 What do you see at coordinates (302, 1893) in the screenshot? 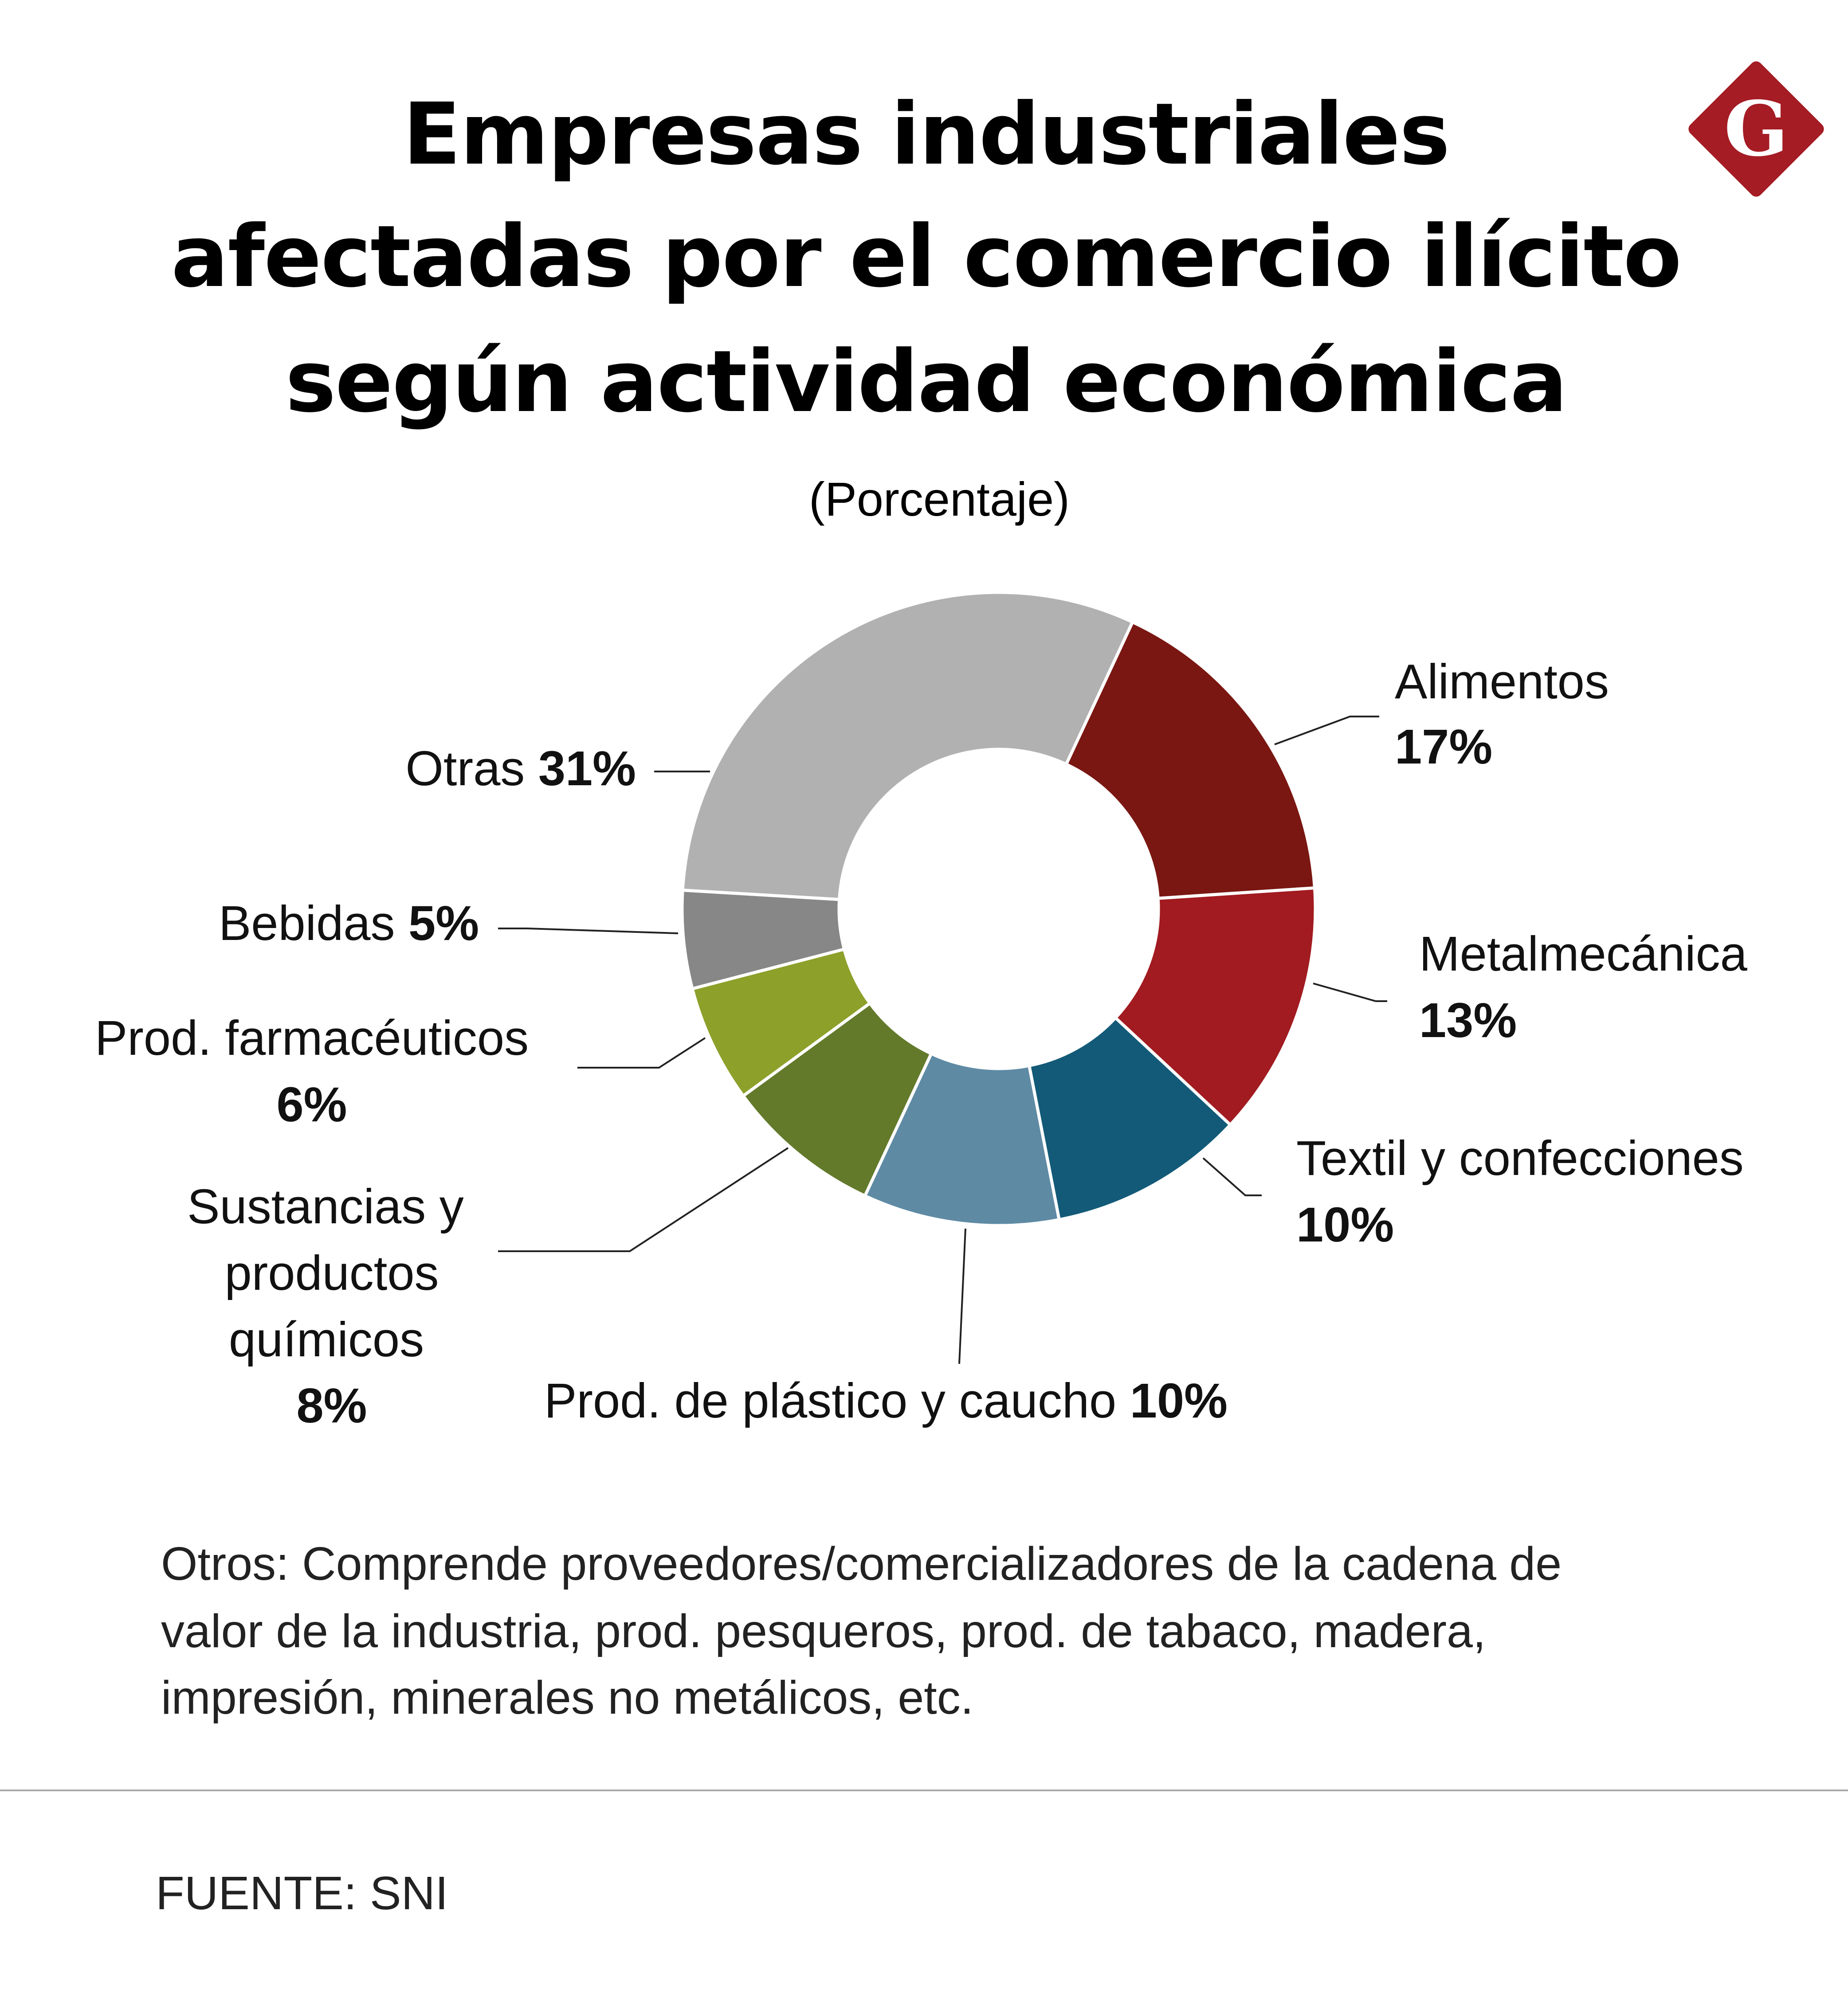
I see `source: FUENTE: SNI` at bounding box center [302, 1893].